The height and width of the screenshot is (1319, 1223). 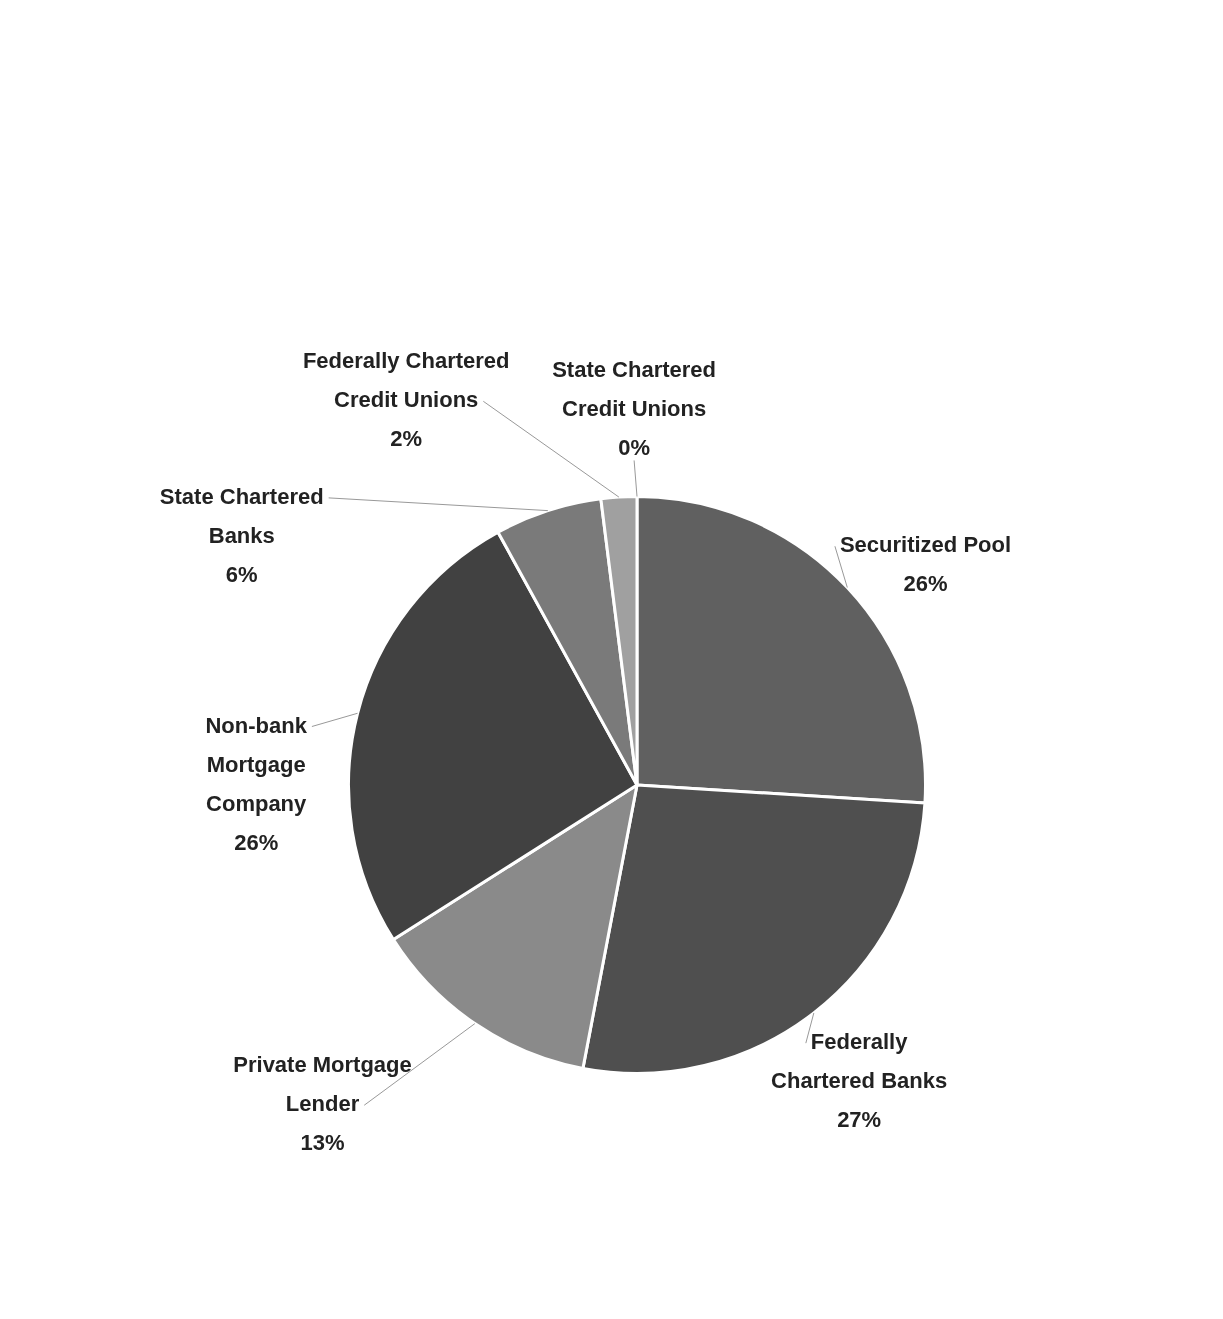 I want to click on slice-label: Non-bank Mortgage Company, so click(x=256, y=764).